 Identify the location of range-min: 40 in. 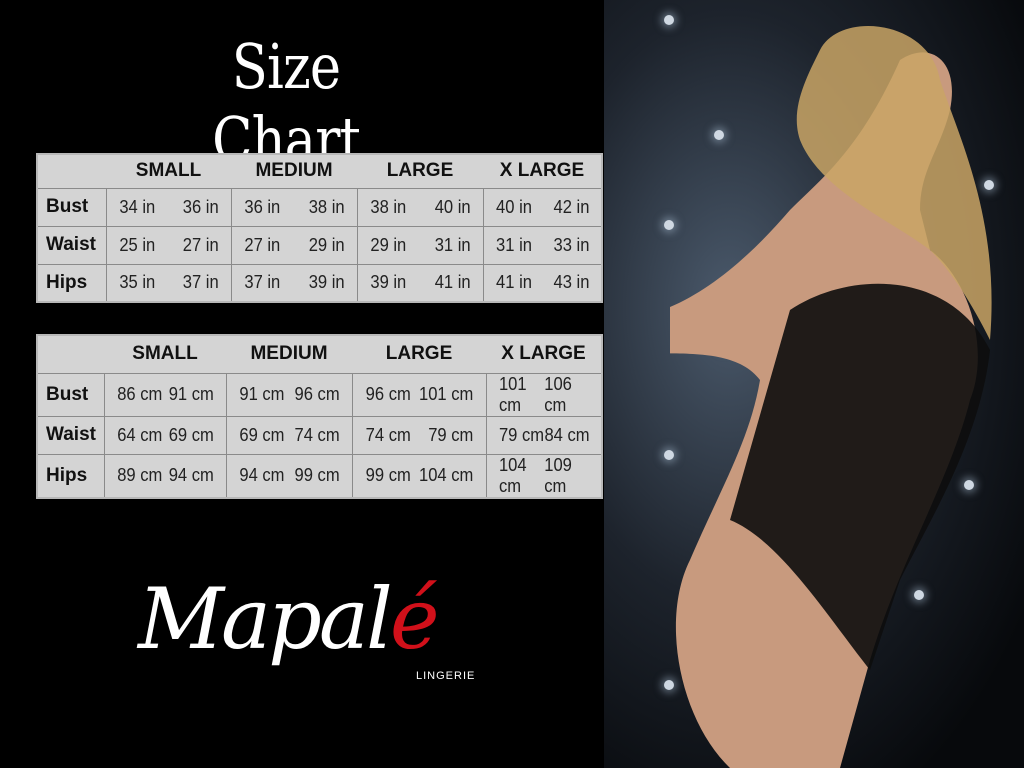
(513, 206).